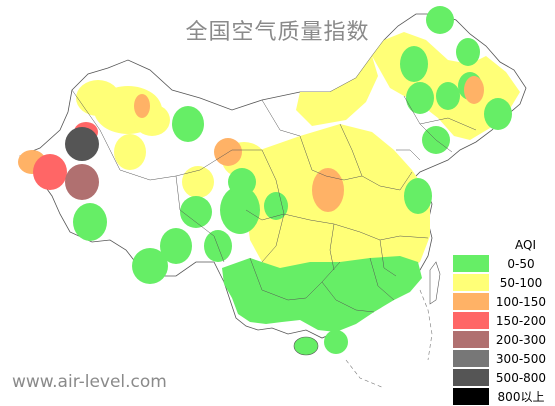 This screenshot has height=406, width=555. What do you see at coordinates (521, 301) in the screenshot?
I see `legend-label: 100-150` at bounding box center [521, 301].